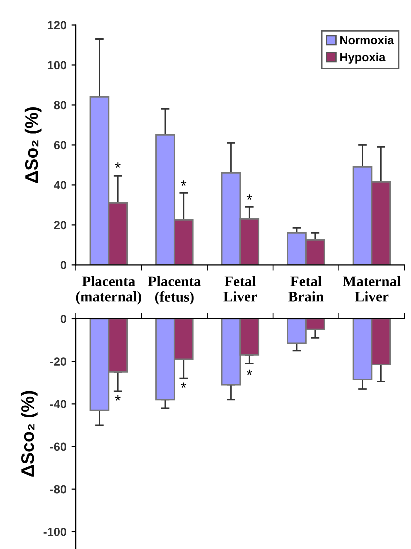 The image size is (411, 549). I want to click on y-tick-label: 100, so click(57, 65).